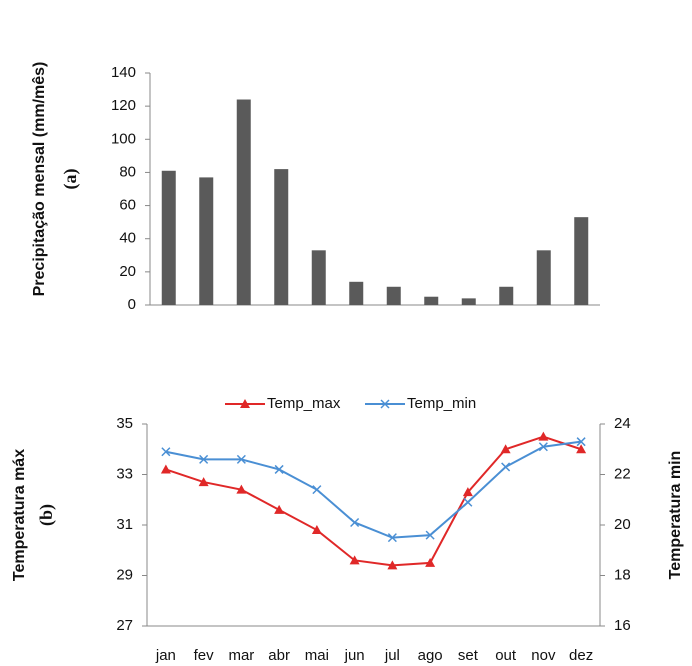  What do you see at coordinates (127, 238) in the screenshot?
I see `y-tick-label: 40` at bounding box center [127, 238].